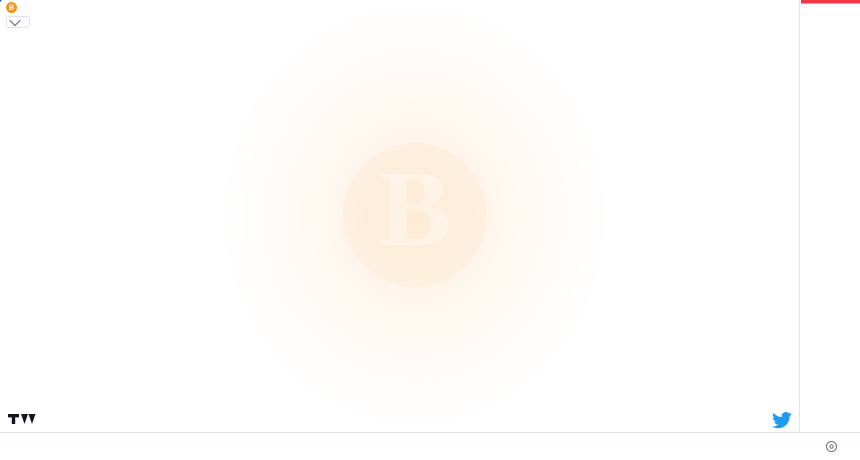 The width and height of the screenshot is (860, 460). I want to click on twitter-watermark, so click(784, 421).